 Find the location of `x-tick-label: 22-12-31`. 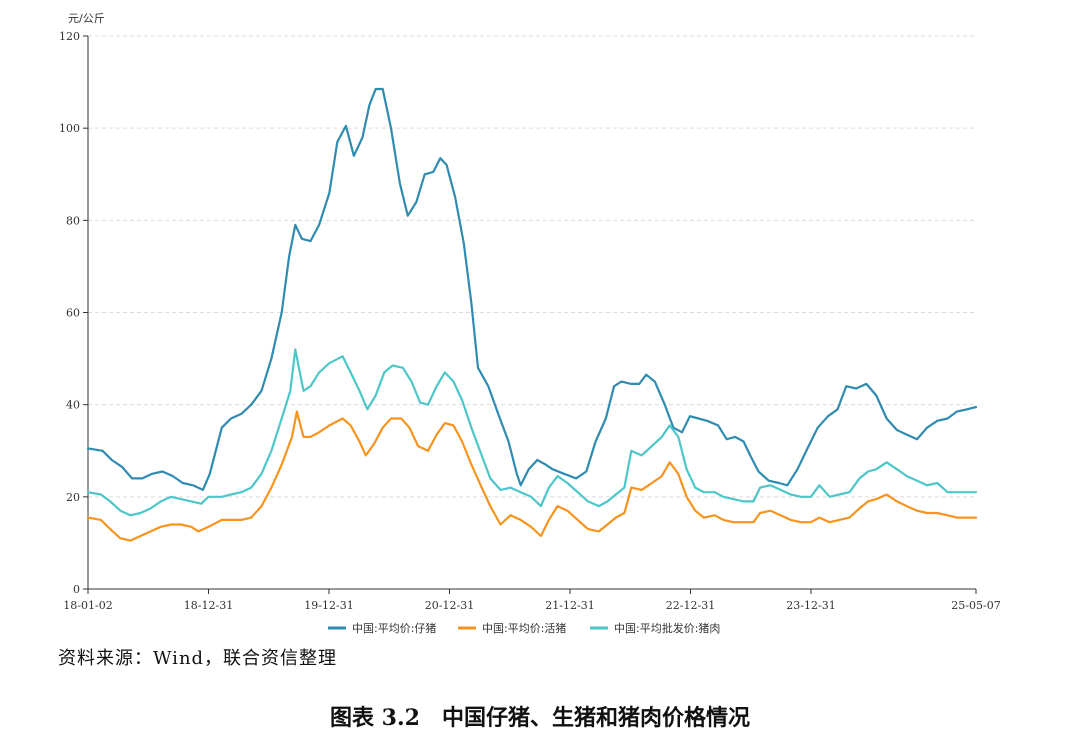

x-tick-label: 22-12-31 is located at coordinates (690, 605).